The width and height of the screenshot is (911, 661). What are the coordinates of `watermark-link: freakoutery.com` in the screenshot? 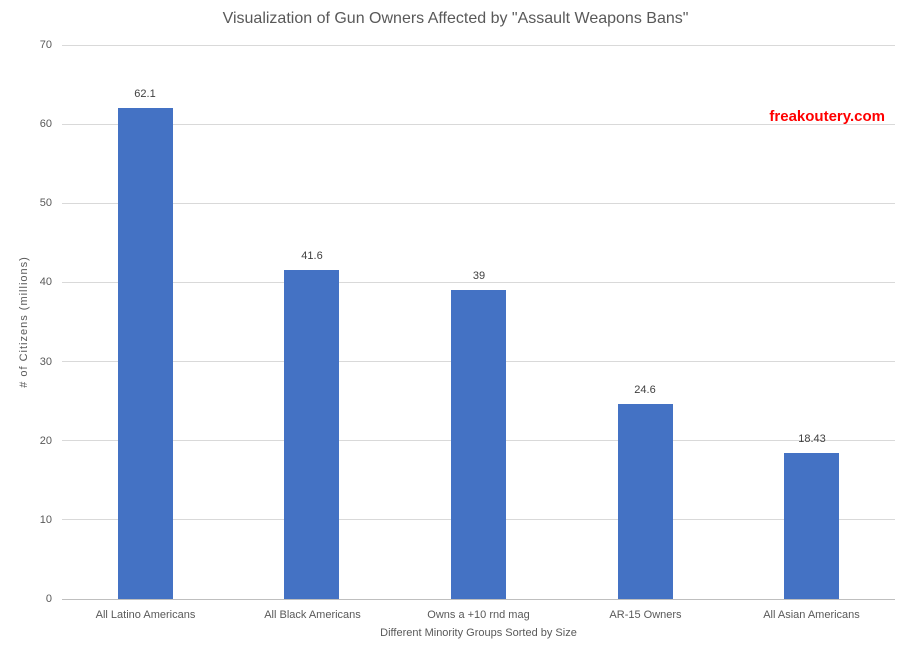 It's located at (827, 116).